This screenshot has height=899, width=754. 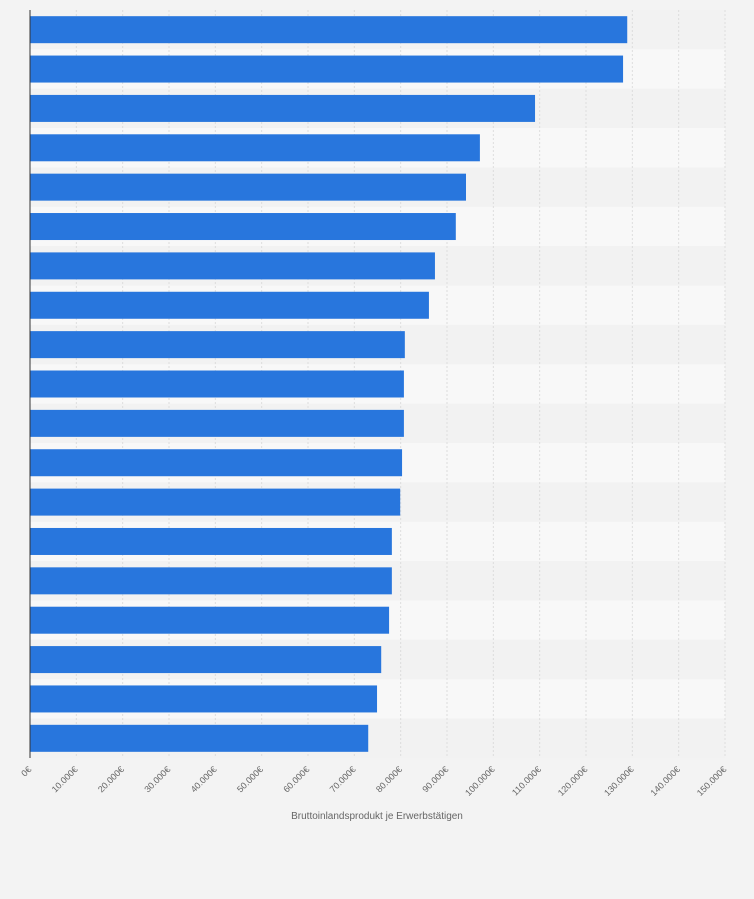 What do you see at coordinates (111, 779) in the screenshot?
I see `x-tick-label: 20.000€` at bounding box center [111, 779].